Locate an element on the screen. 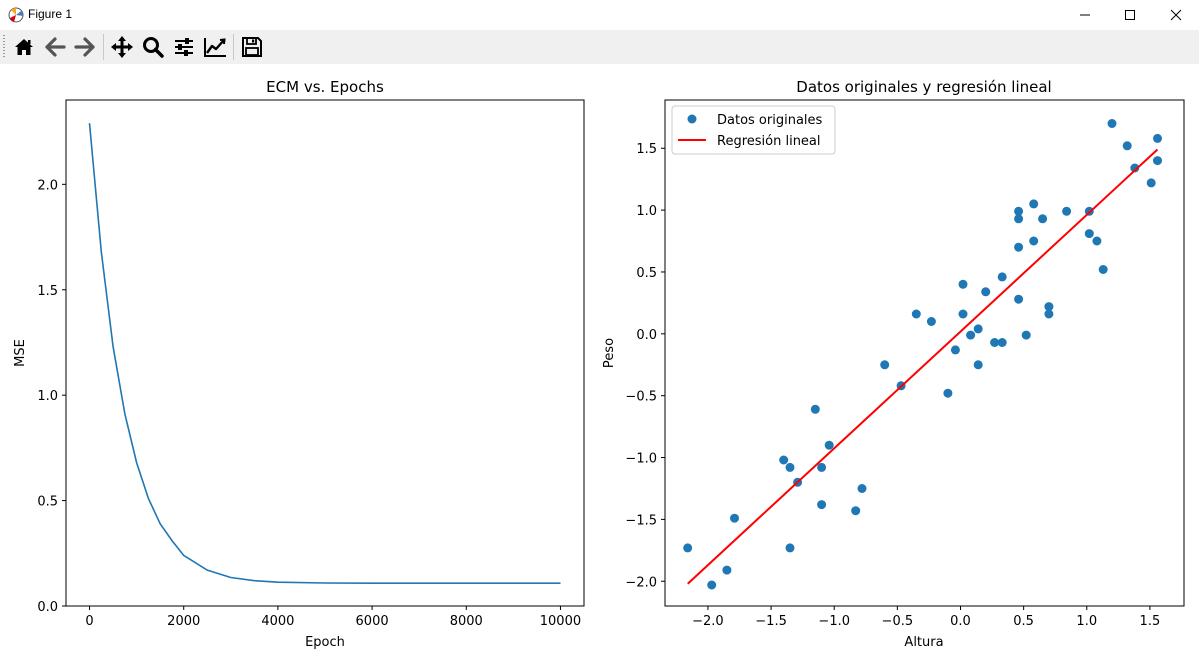 The height and width of the screenshot is (660, 1199). pan-button is located at coordinates (122, 47).